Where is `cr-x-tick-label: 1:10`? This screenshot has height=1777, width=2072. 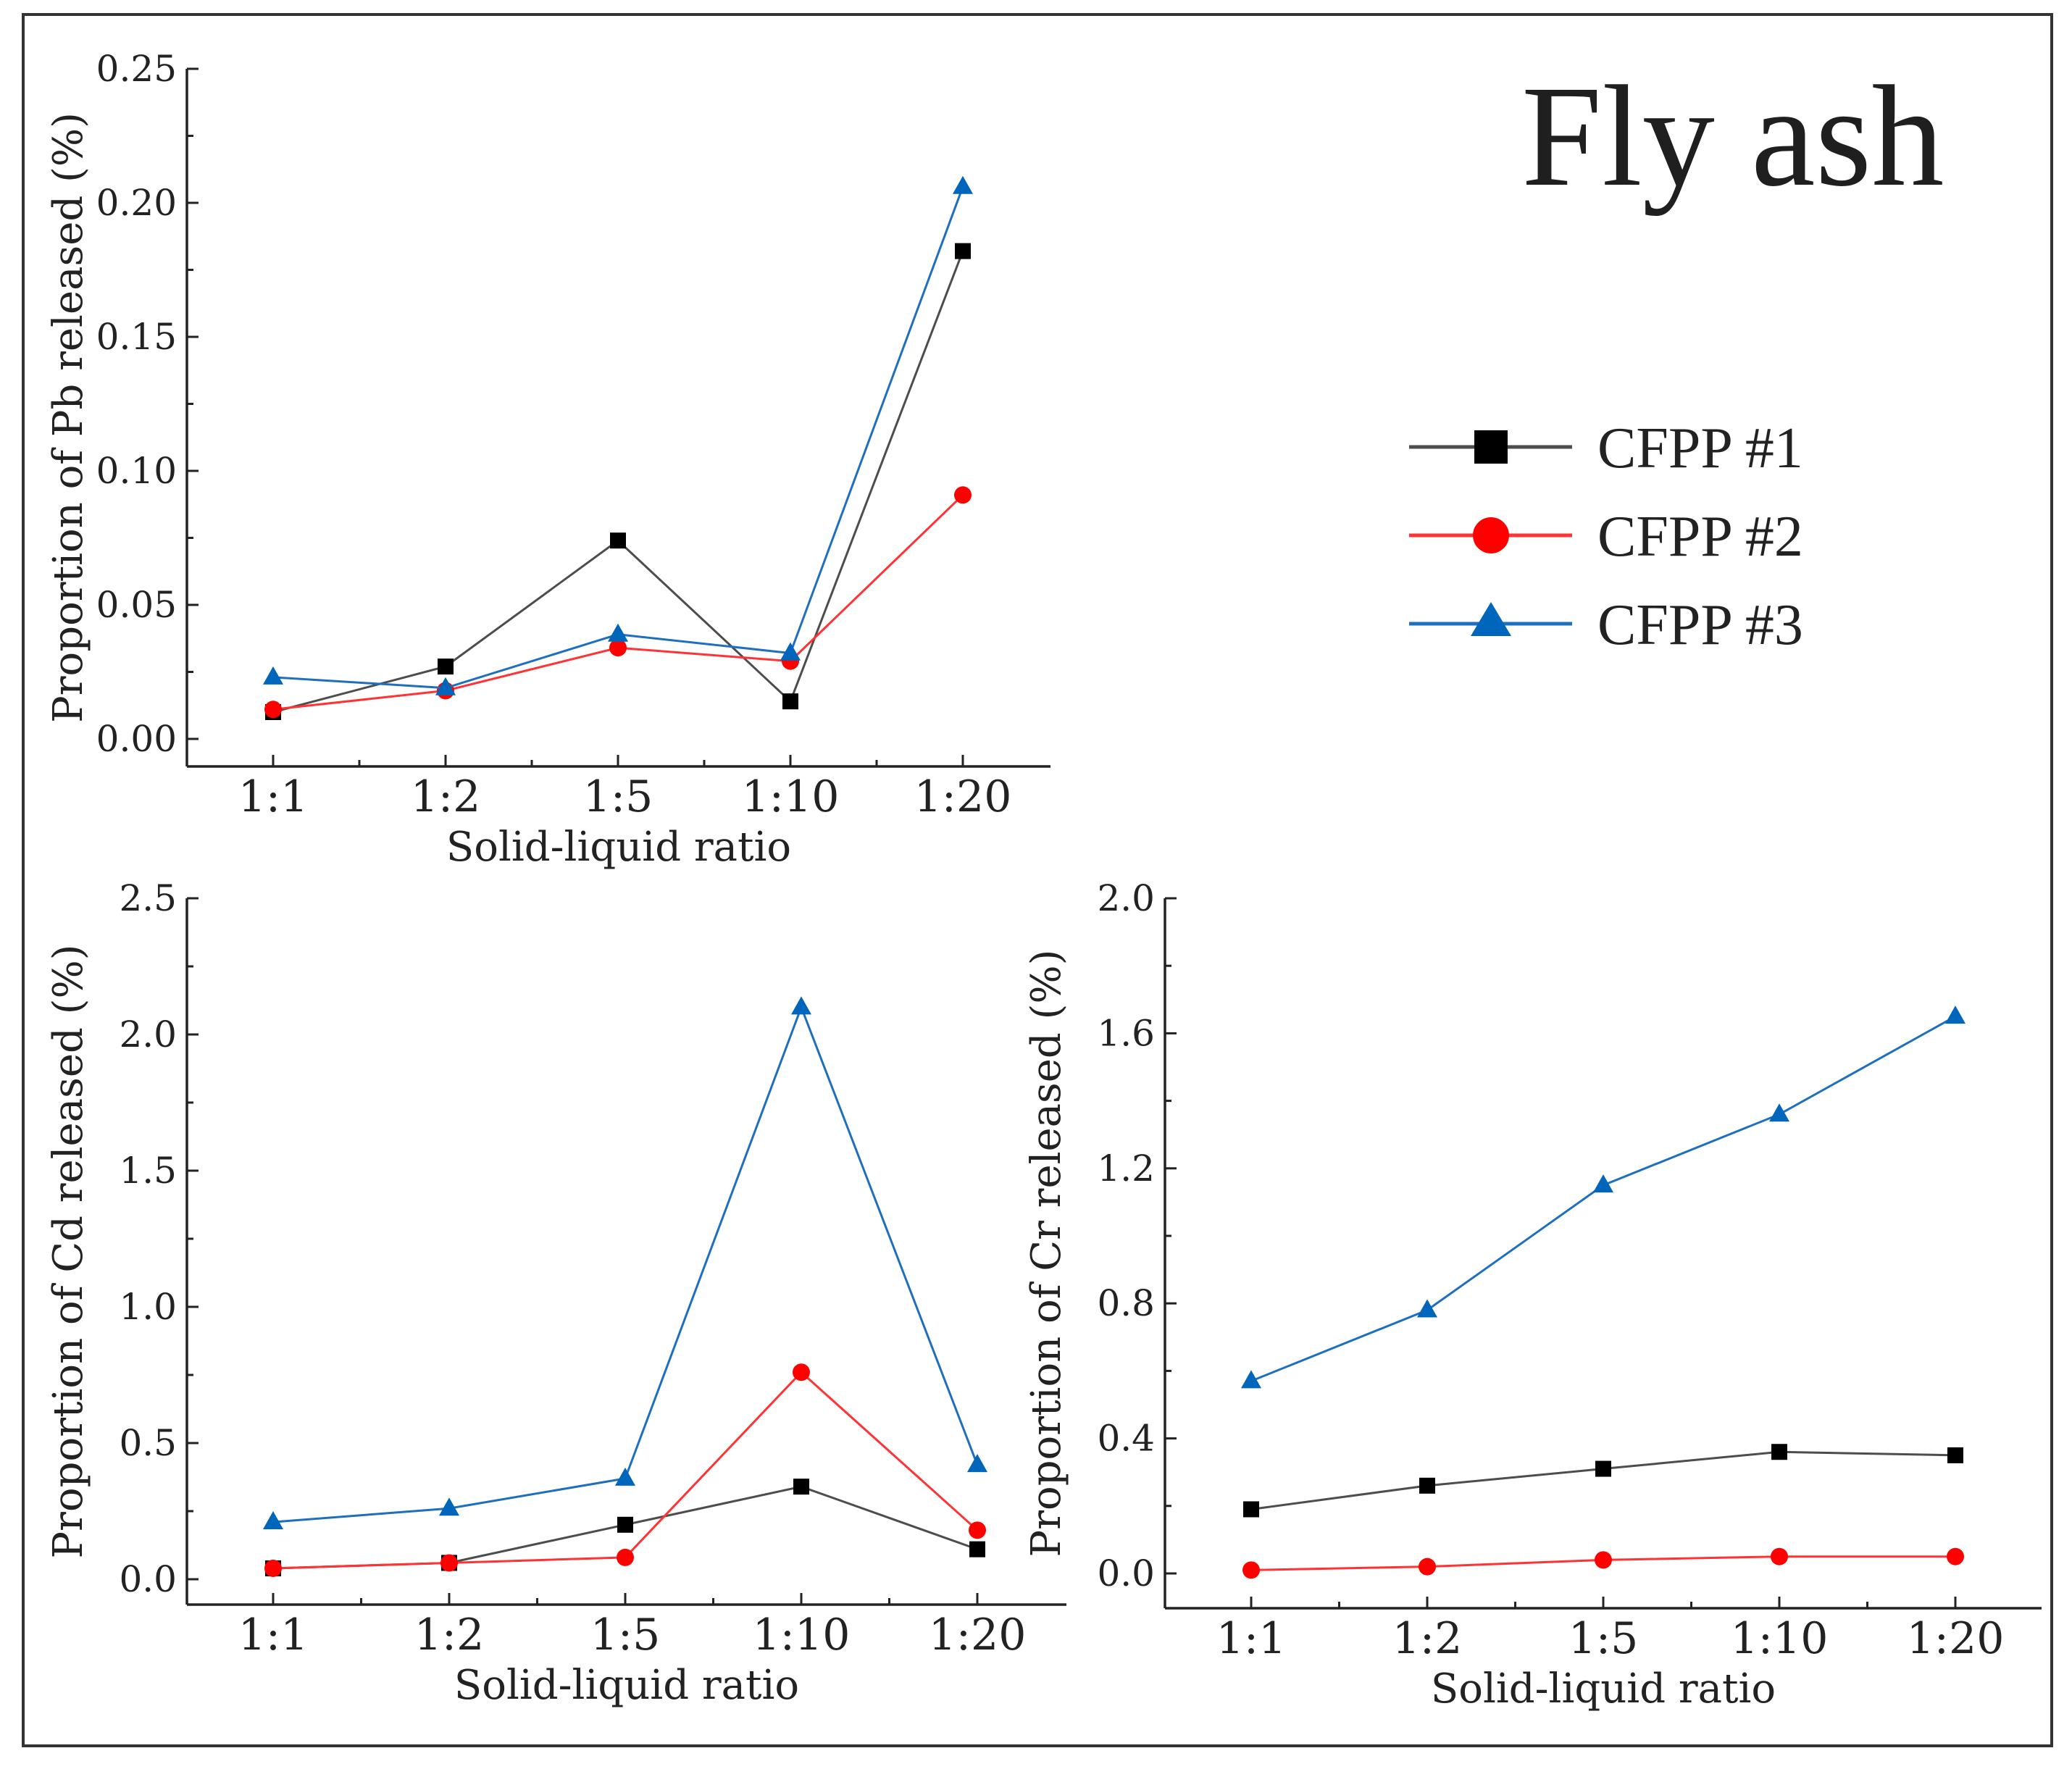
cr-x-tick-label: 1:10 is located at coordinates (1780, 1638).